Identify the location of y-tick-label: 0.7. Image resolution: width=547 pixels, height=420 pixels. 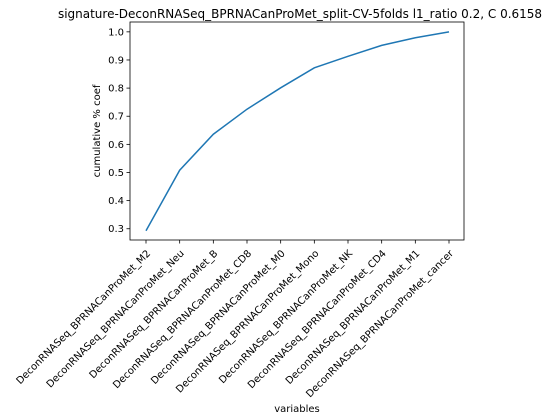
(116, 117).